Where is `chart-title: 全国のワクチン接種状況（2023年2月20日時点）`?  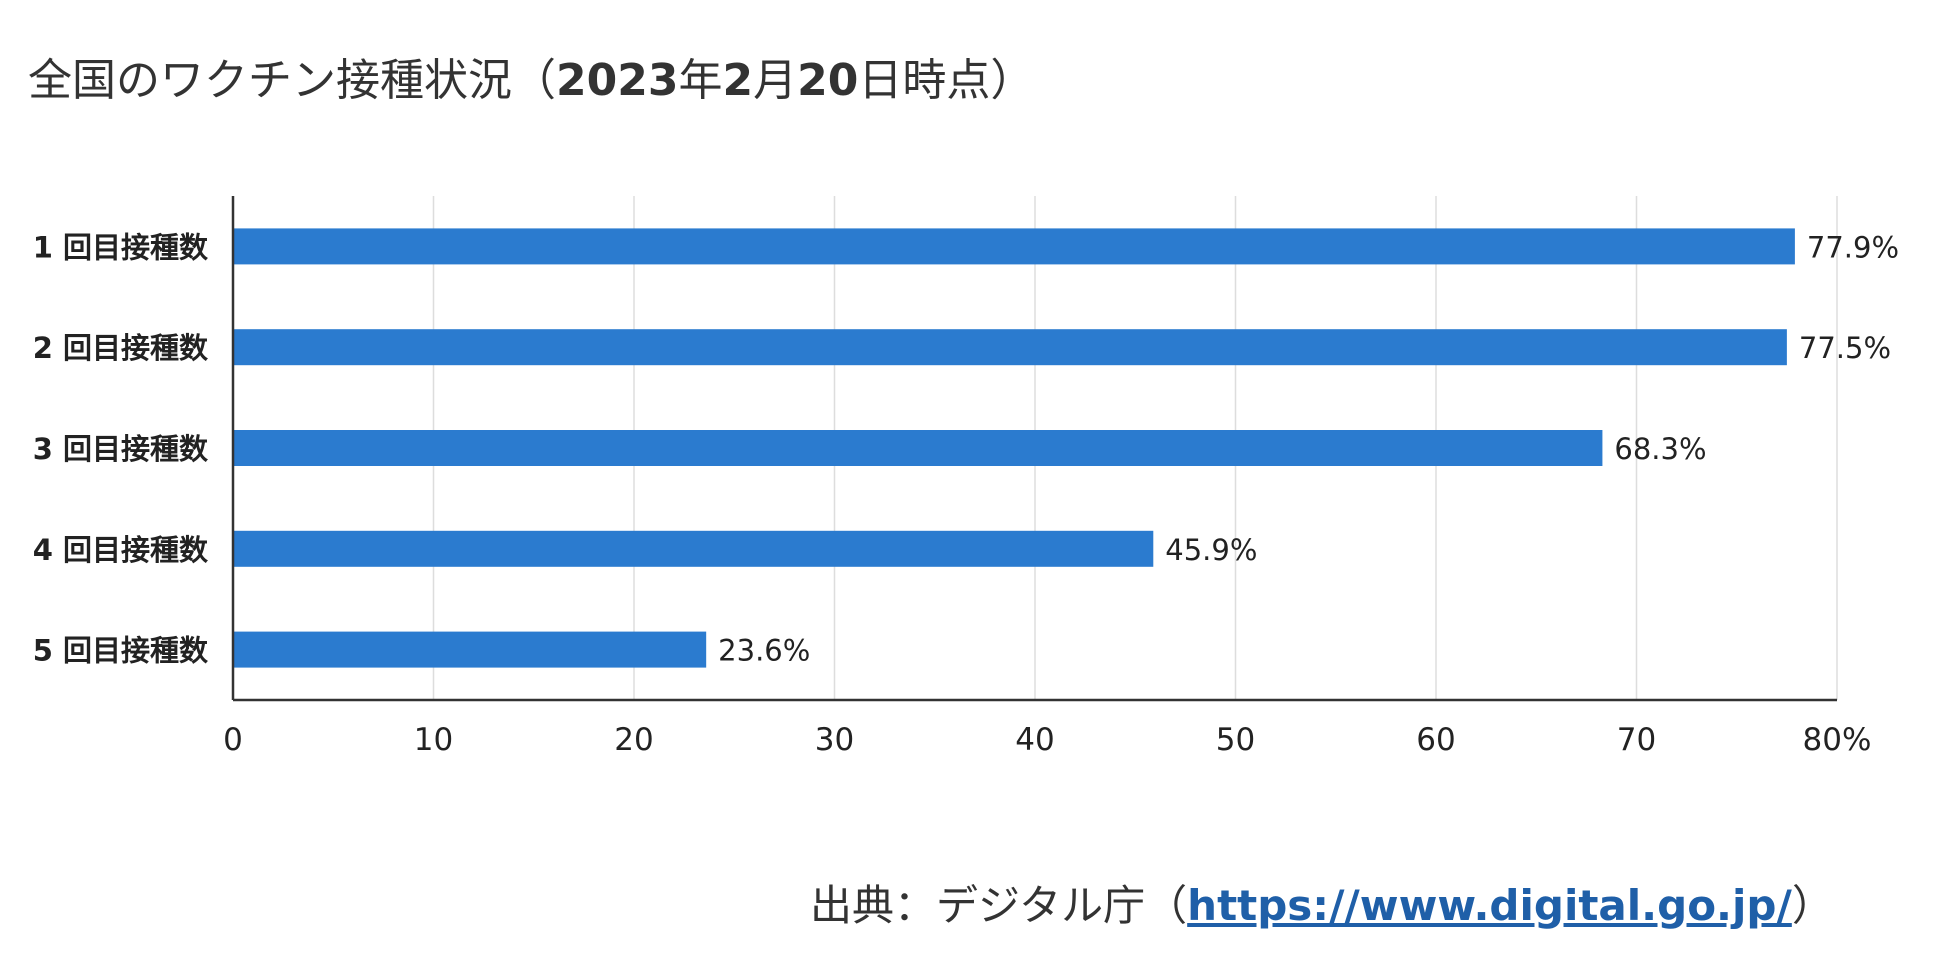 chart-title: 全国のワクチン接種状況（2023年2月20日時点） is located at coordinates (531, 76).